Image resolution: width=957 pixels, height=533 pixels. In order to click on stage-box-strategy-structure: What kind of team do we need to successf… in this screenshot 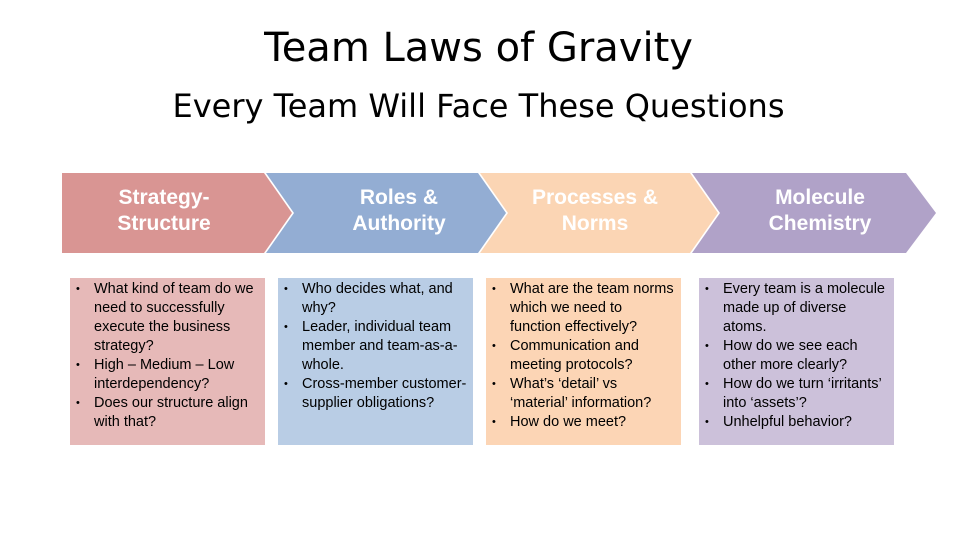, I will do `click(167, 361)`.